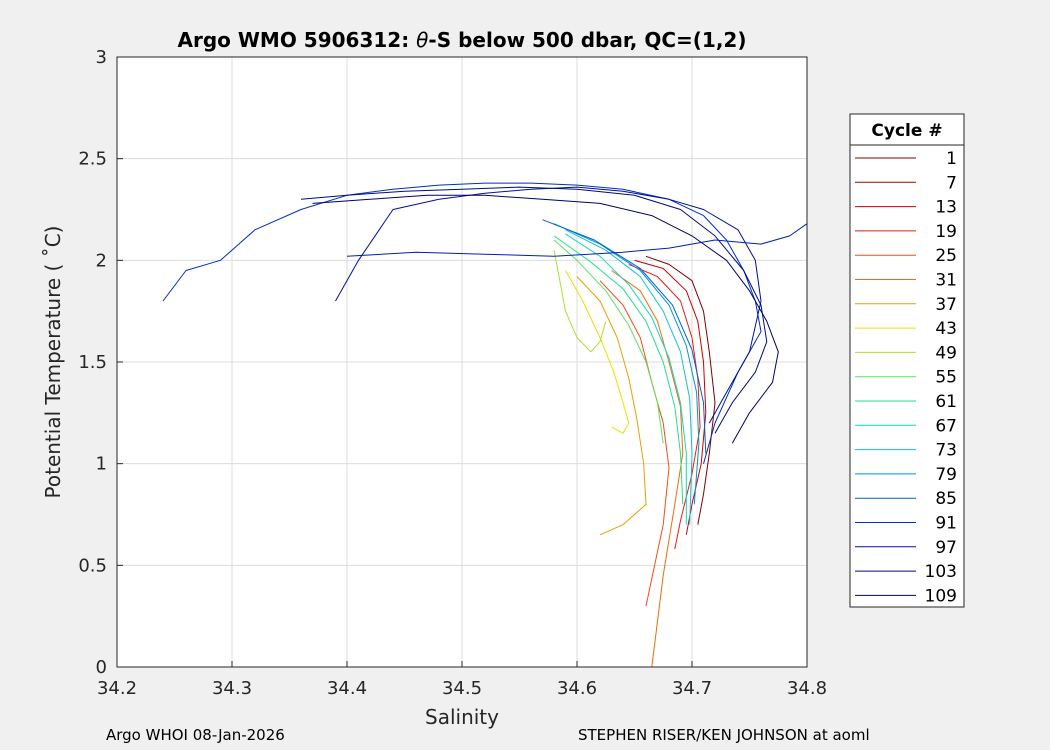 The image size is (1050, 750). I want to click on footer-right: STEPHEN RISER/KEN JOHNSON at aoml, so click(724, 735).